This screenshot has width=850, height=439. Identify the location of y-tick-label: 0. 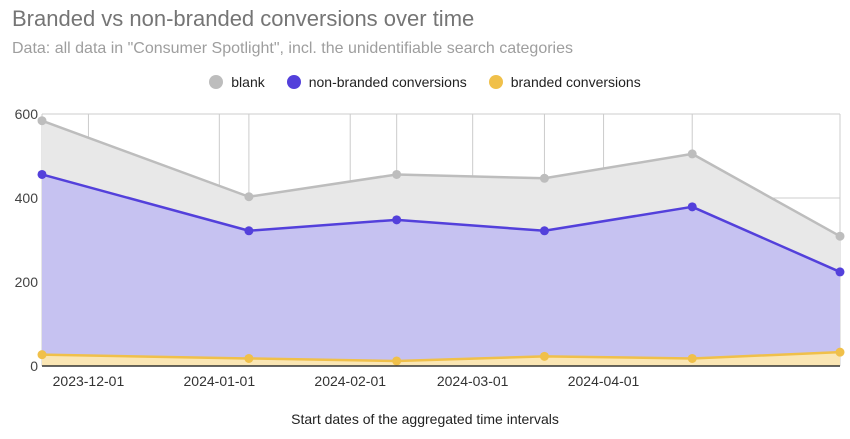
(34, 366).